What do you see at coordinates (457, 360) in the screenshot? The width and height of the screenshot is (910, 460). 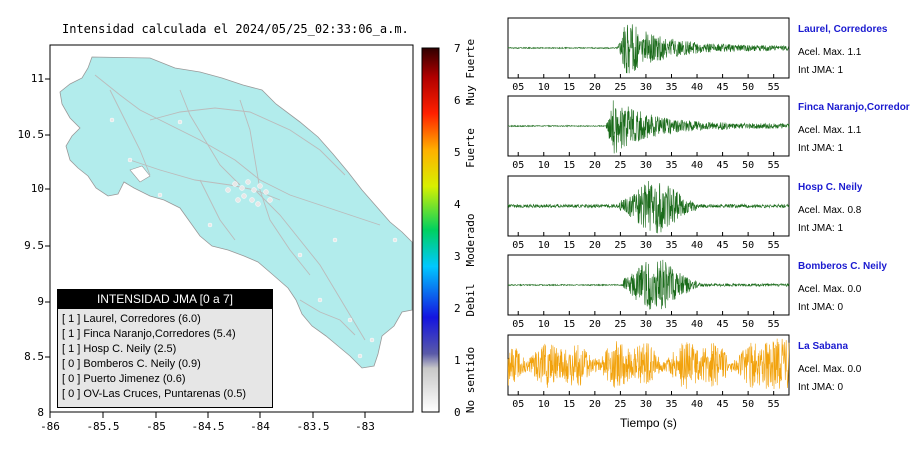 I see `colorbar-tick: 1` at bounding box center [457, 360].